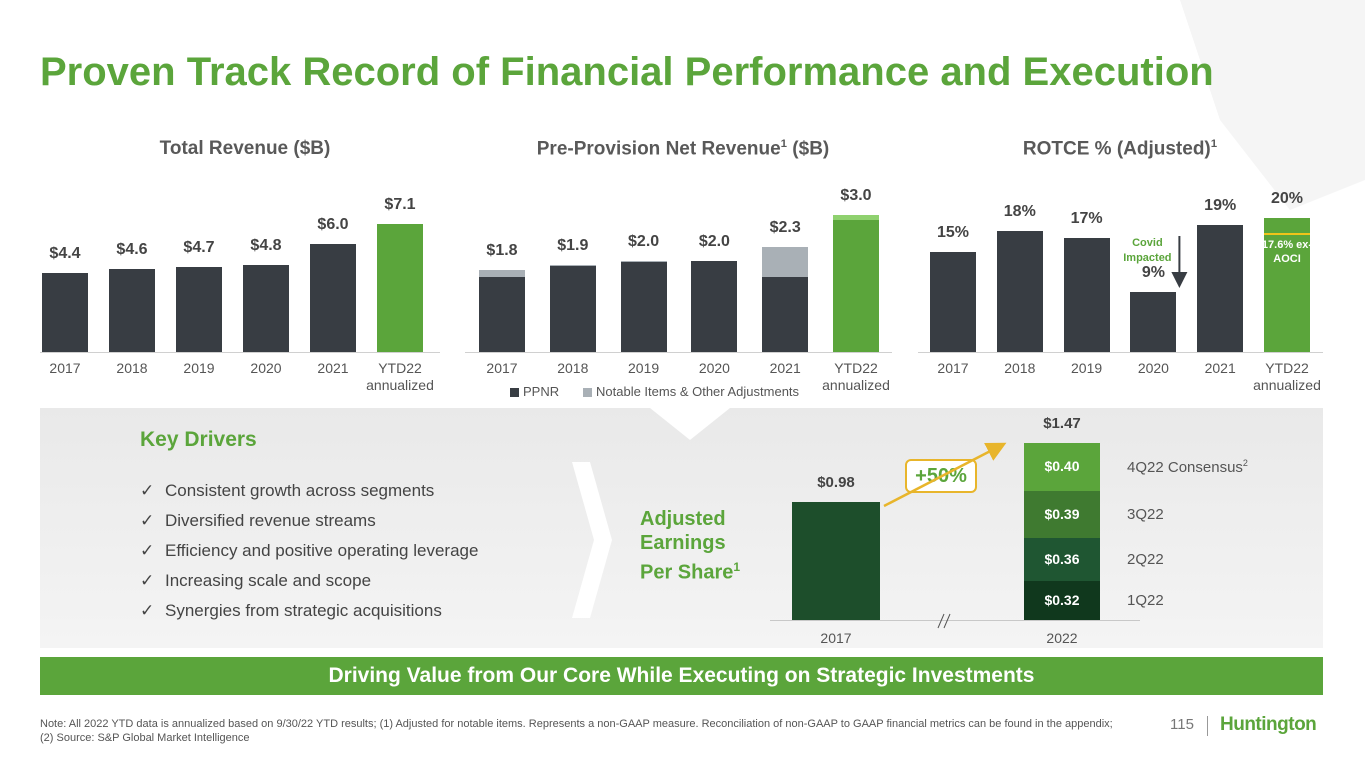  I want to click on legend-label: Notable Items & Other Adjustments, so click(698, 391).